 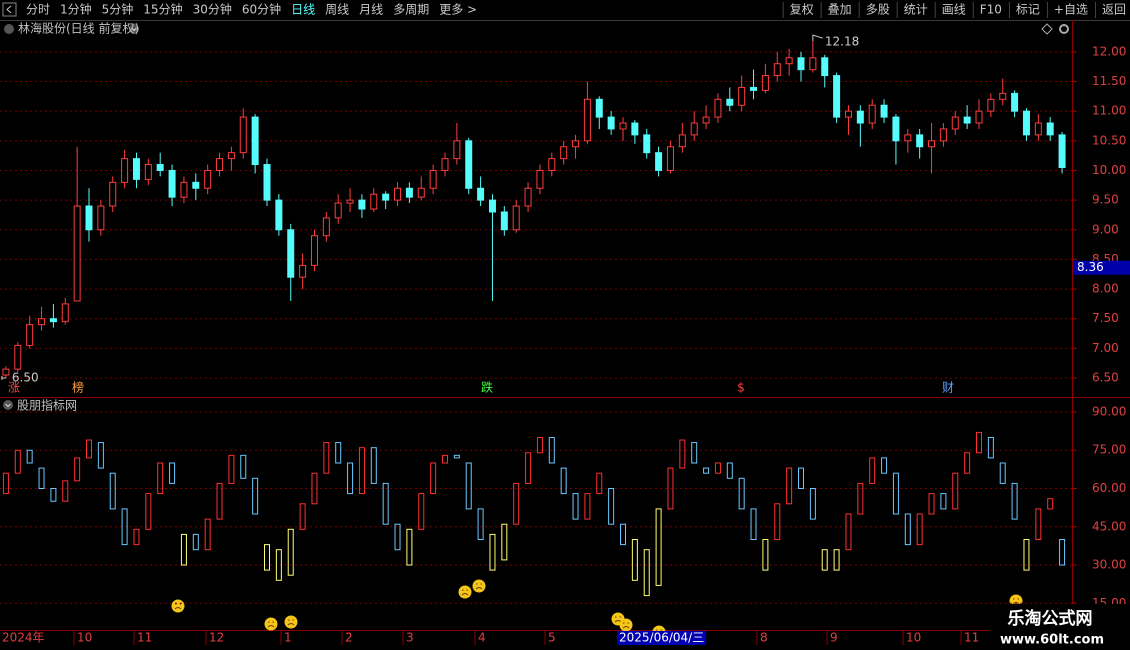 What do you see at coordinates (1047, 29) in the screenshot?
I see `diamond-icon` at bounding box center [1047, 29].